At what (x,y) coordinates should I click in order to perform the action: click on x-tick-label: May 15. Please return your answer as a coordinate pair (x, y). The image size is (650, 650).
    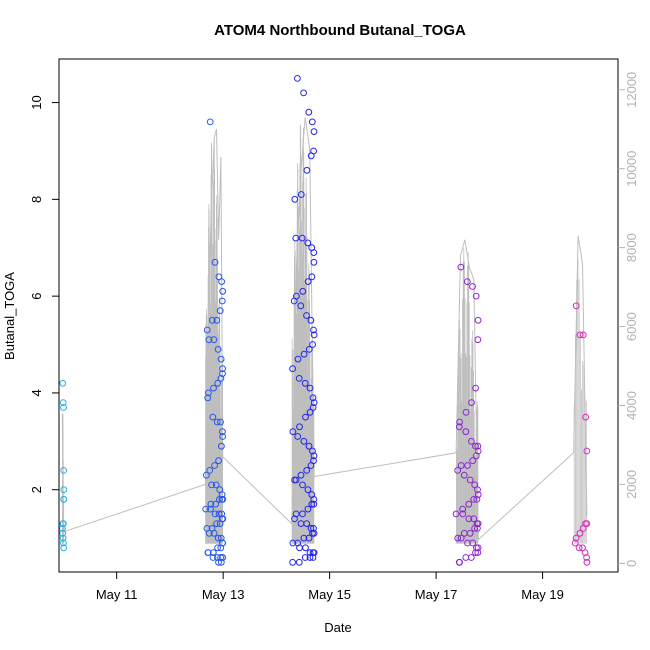
    Looking at the image, I should click on (329, 594).